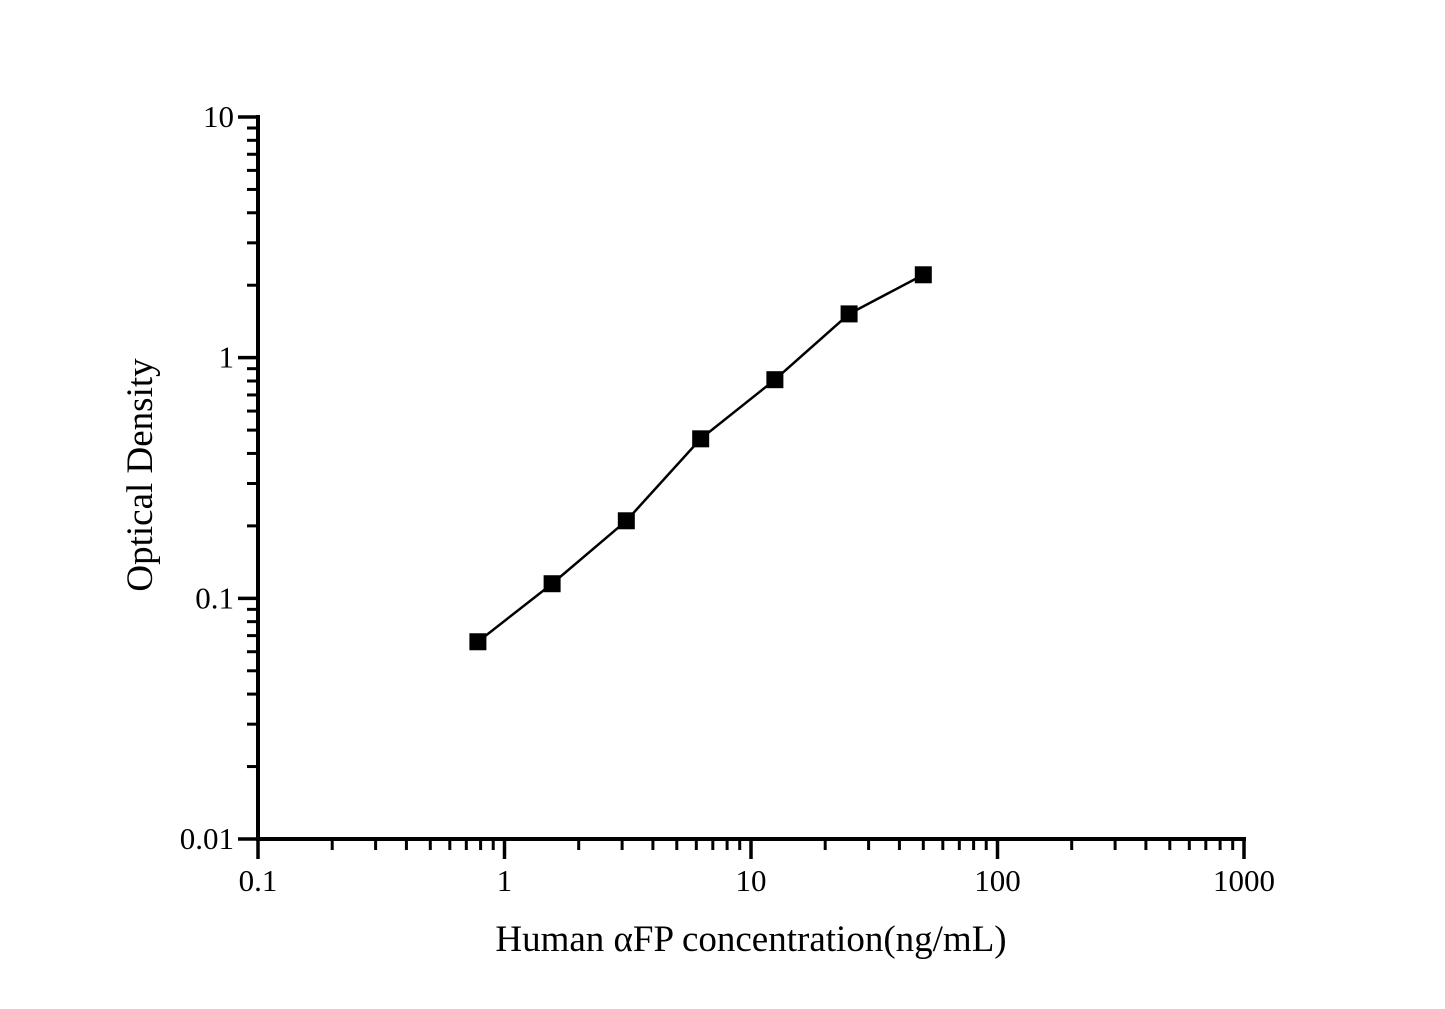  I want to click on y-axis-title: Optical Density, so click(140, 475).